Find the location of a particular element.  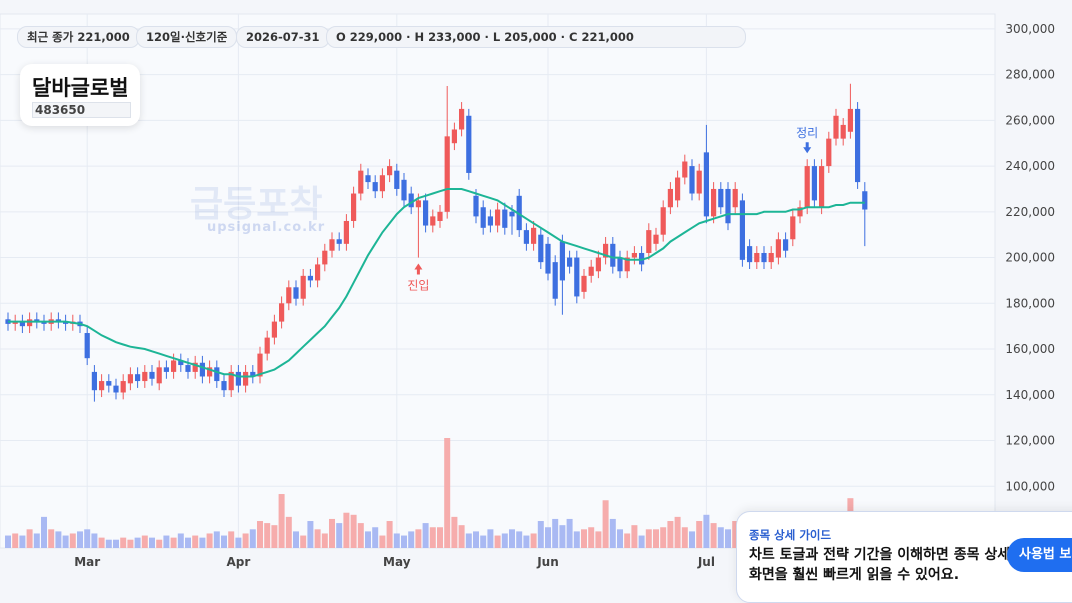

guide-line: 화면을 훨씬 빠르게 읽을 수 있어요. is located at coordinates (854, 575).